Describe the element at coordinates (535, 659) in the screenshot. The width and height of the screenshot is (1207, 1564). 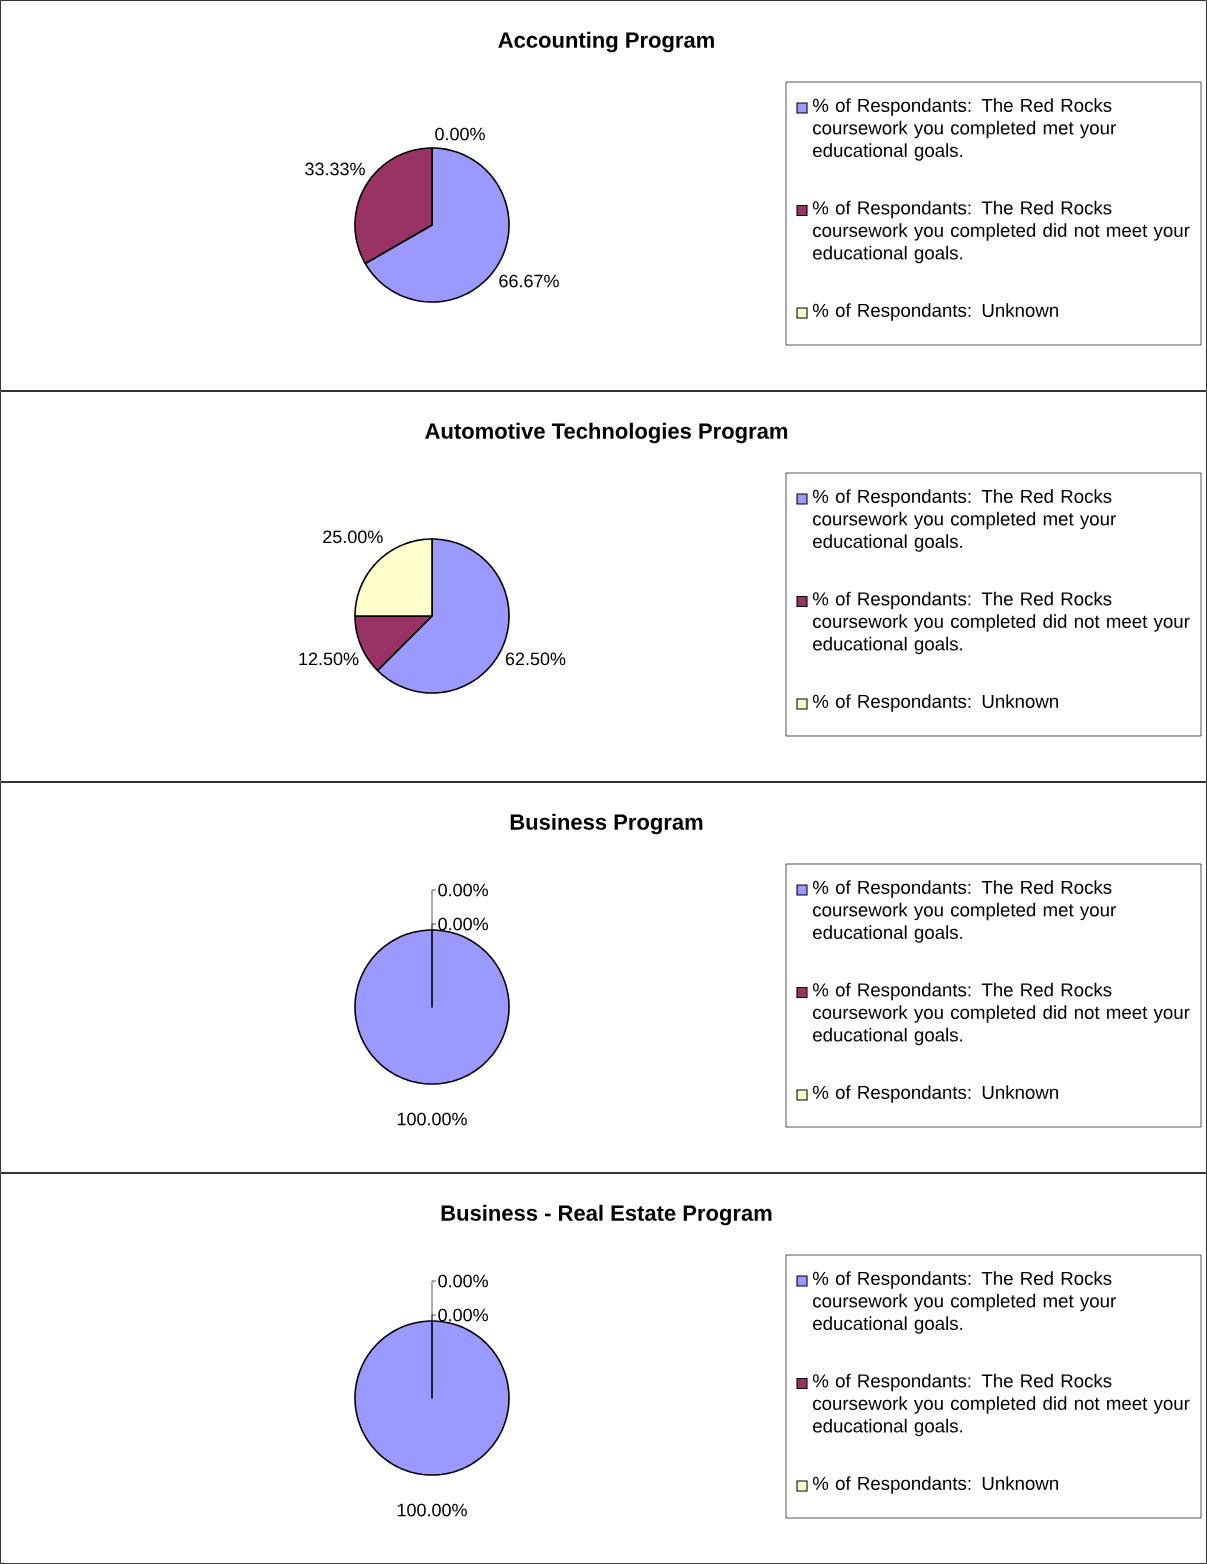
I see `data-label: 62.50%` at that location.